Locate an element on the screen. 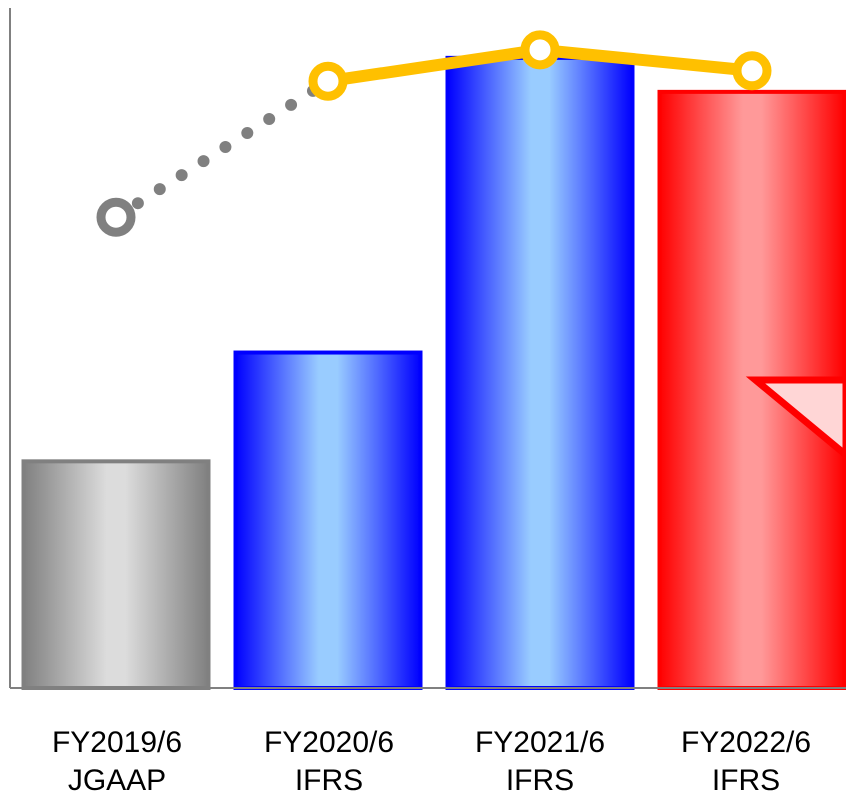  x-tick-label-1: FY2020/6 IFRS is located at coordinates (329, 762).